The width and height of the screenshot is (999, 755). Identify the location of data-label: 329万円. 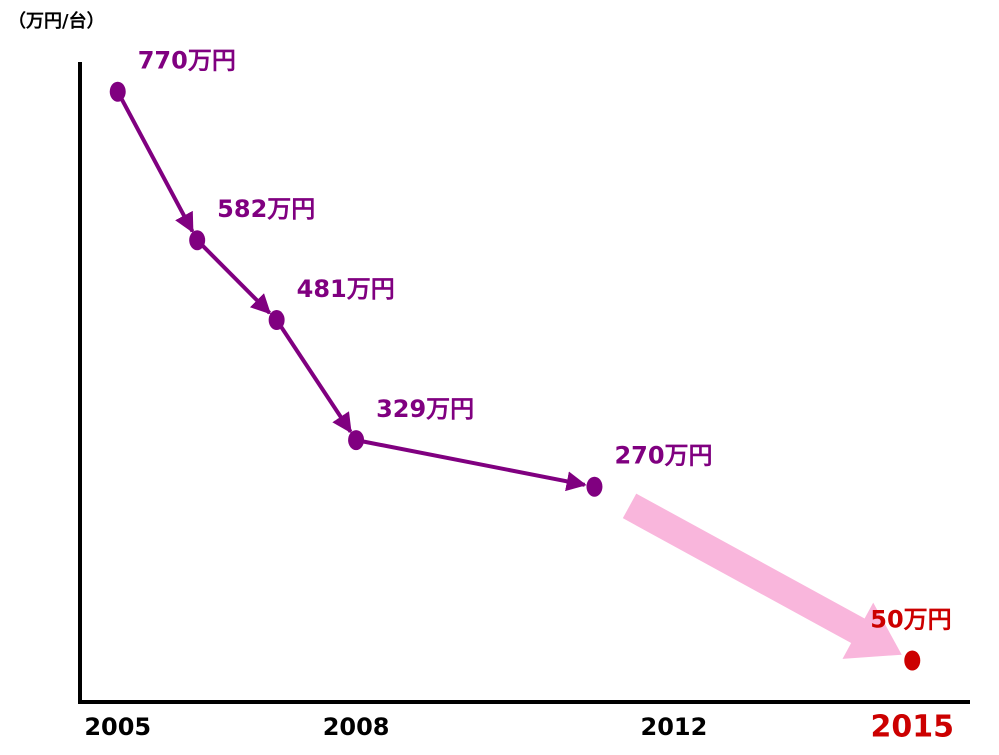
(425, 409).